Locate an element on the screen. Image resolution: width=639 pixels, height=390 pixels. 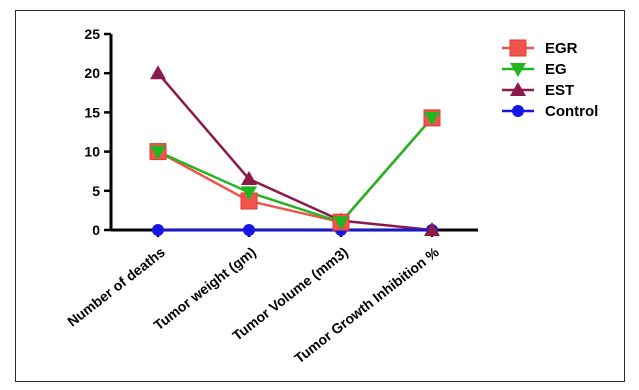
legend-marker-est is located at coordinates (518, 89).